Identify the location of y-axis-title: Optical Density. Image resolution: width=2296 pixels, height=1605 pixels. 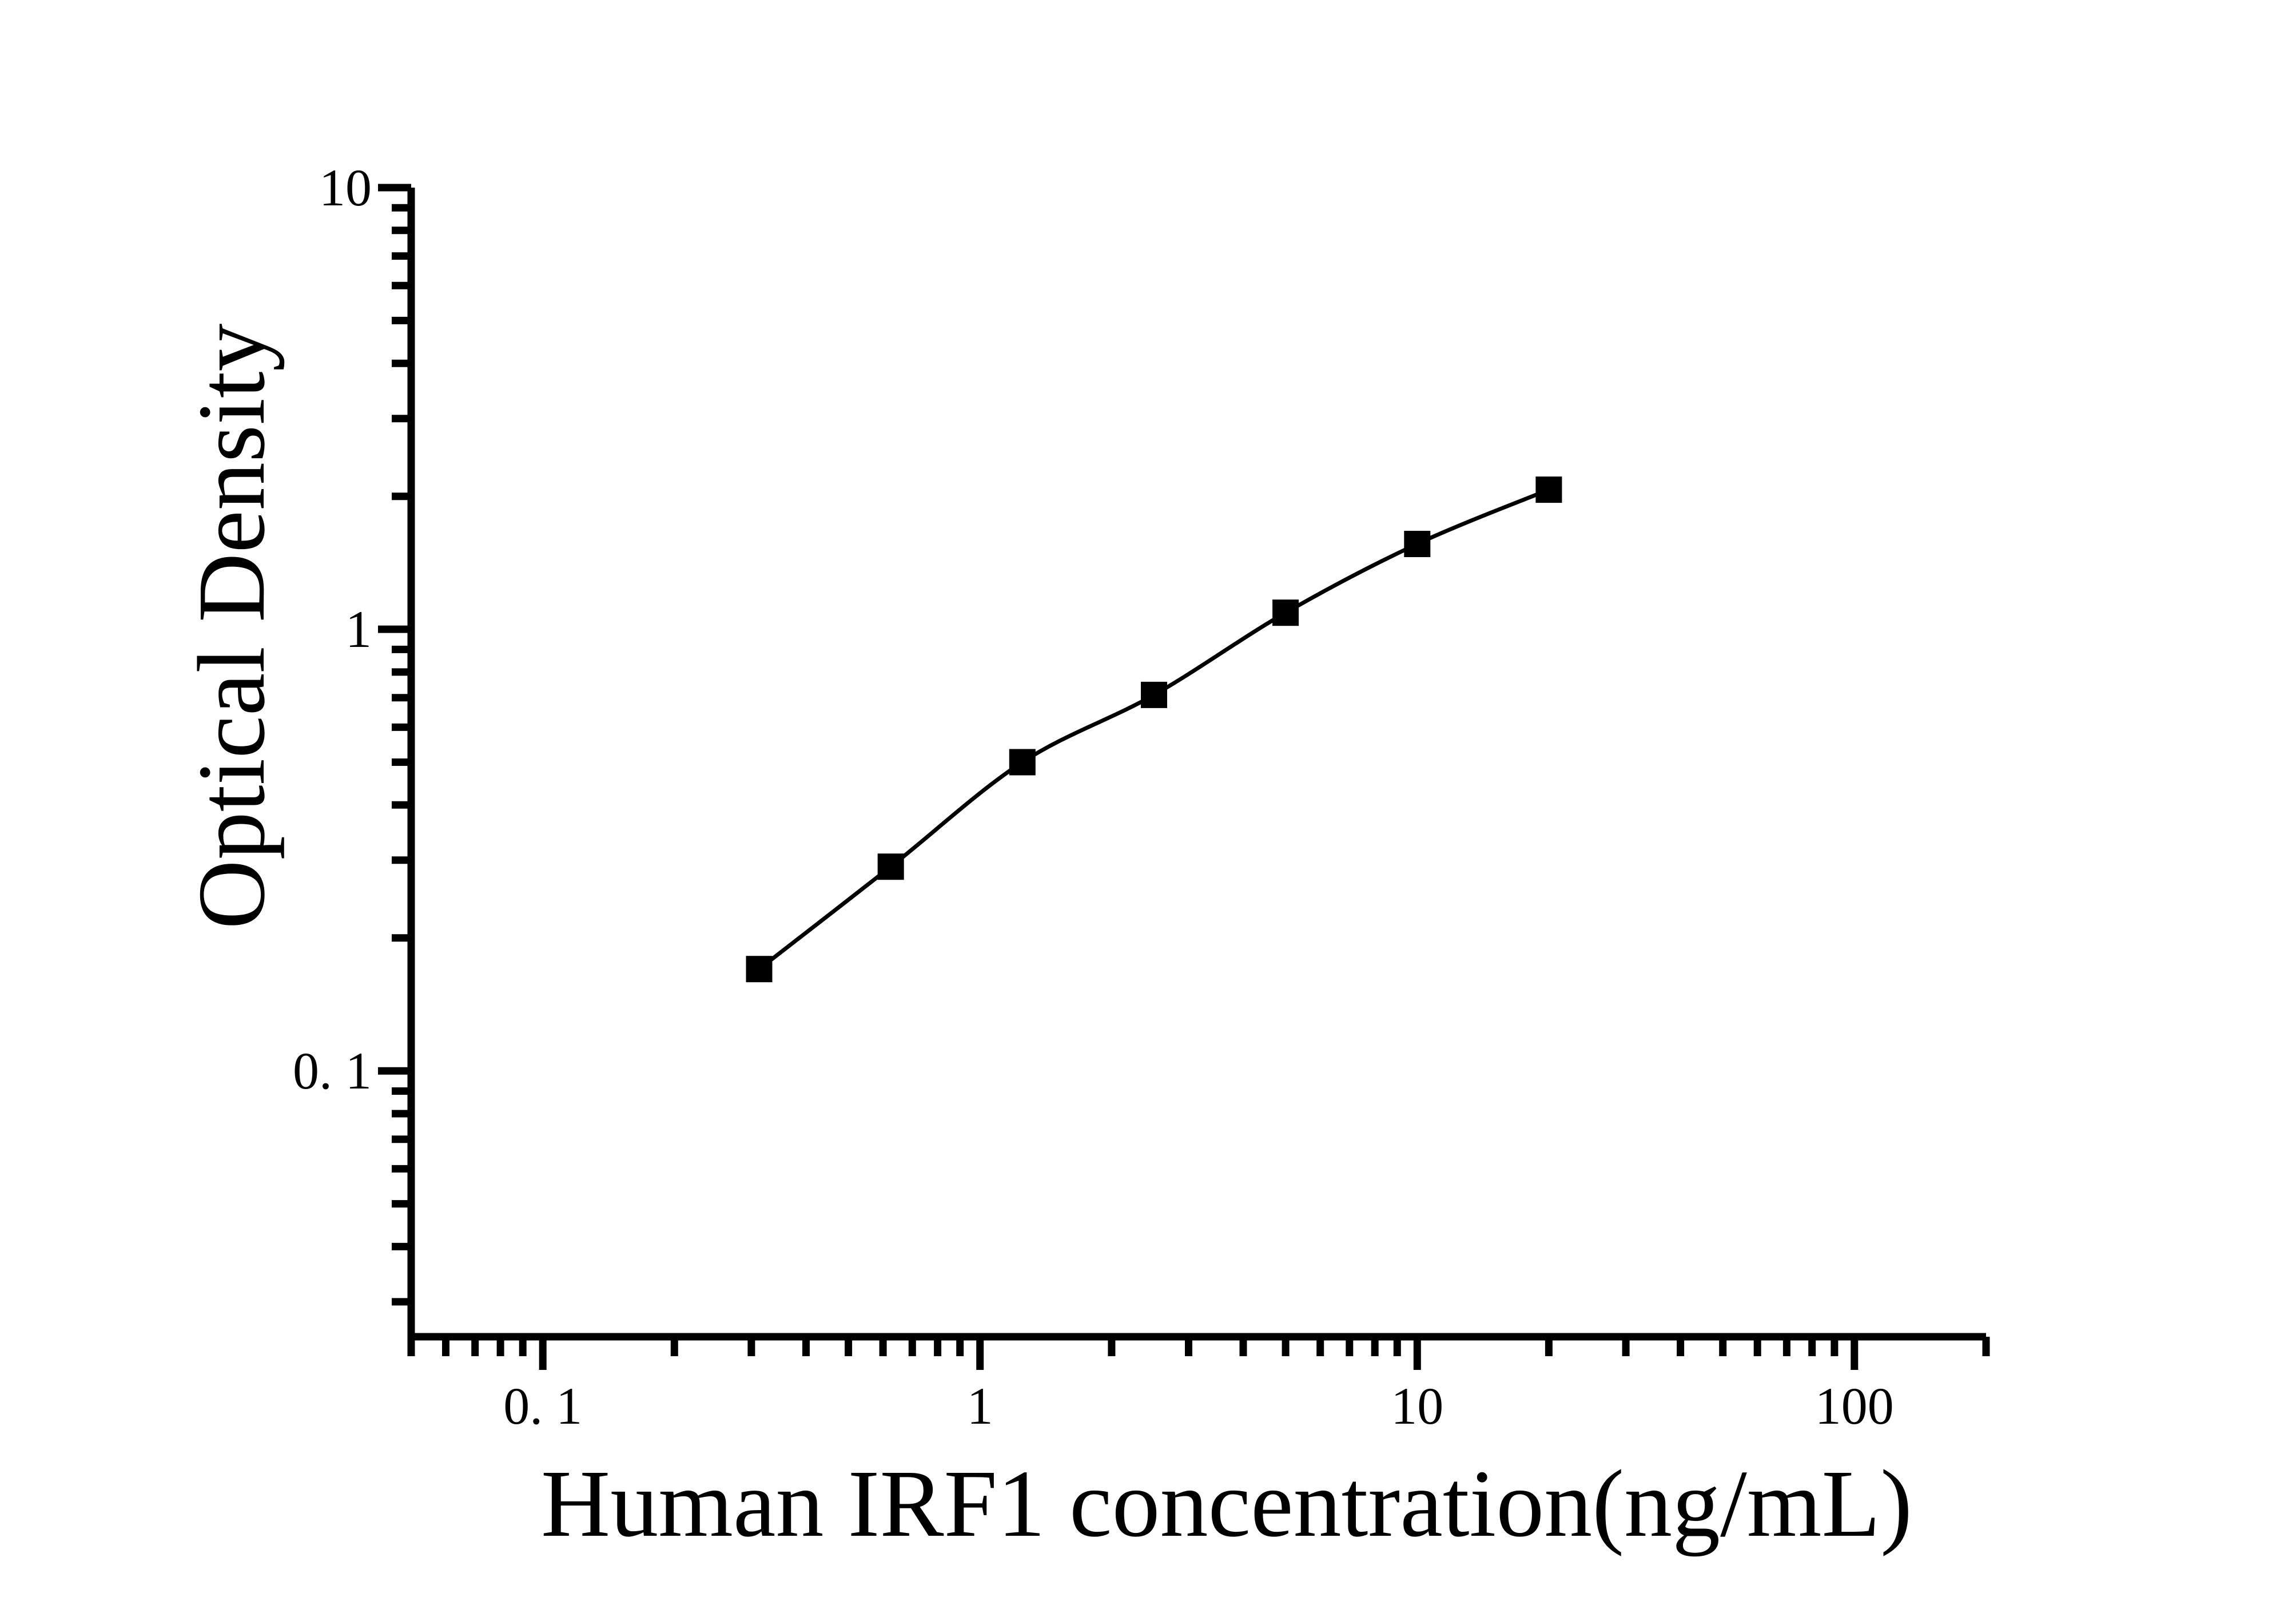
(232, 626).